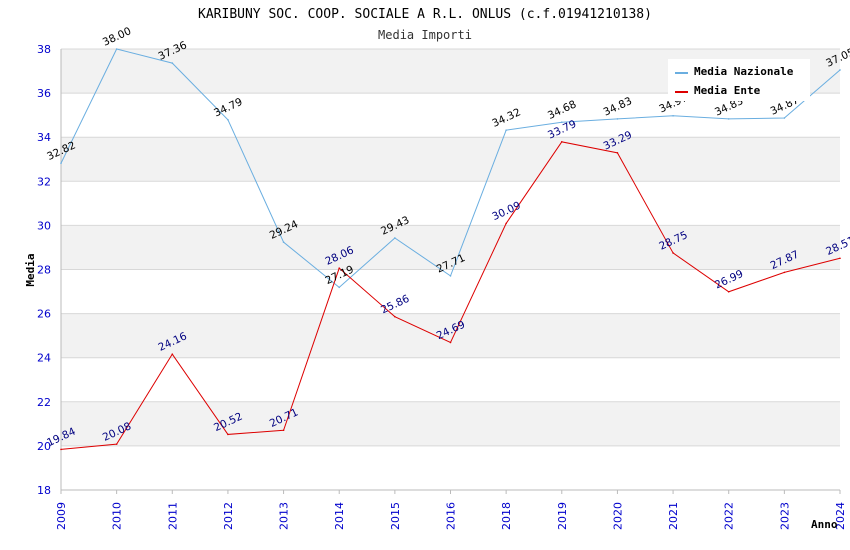 The height and width of the screenshot is (550, 850). Describe the element at coordinates (44, 490) in the screenshot. I see `y-tick-label: 18` at that location.